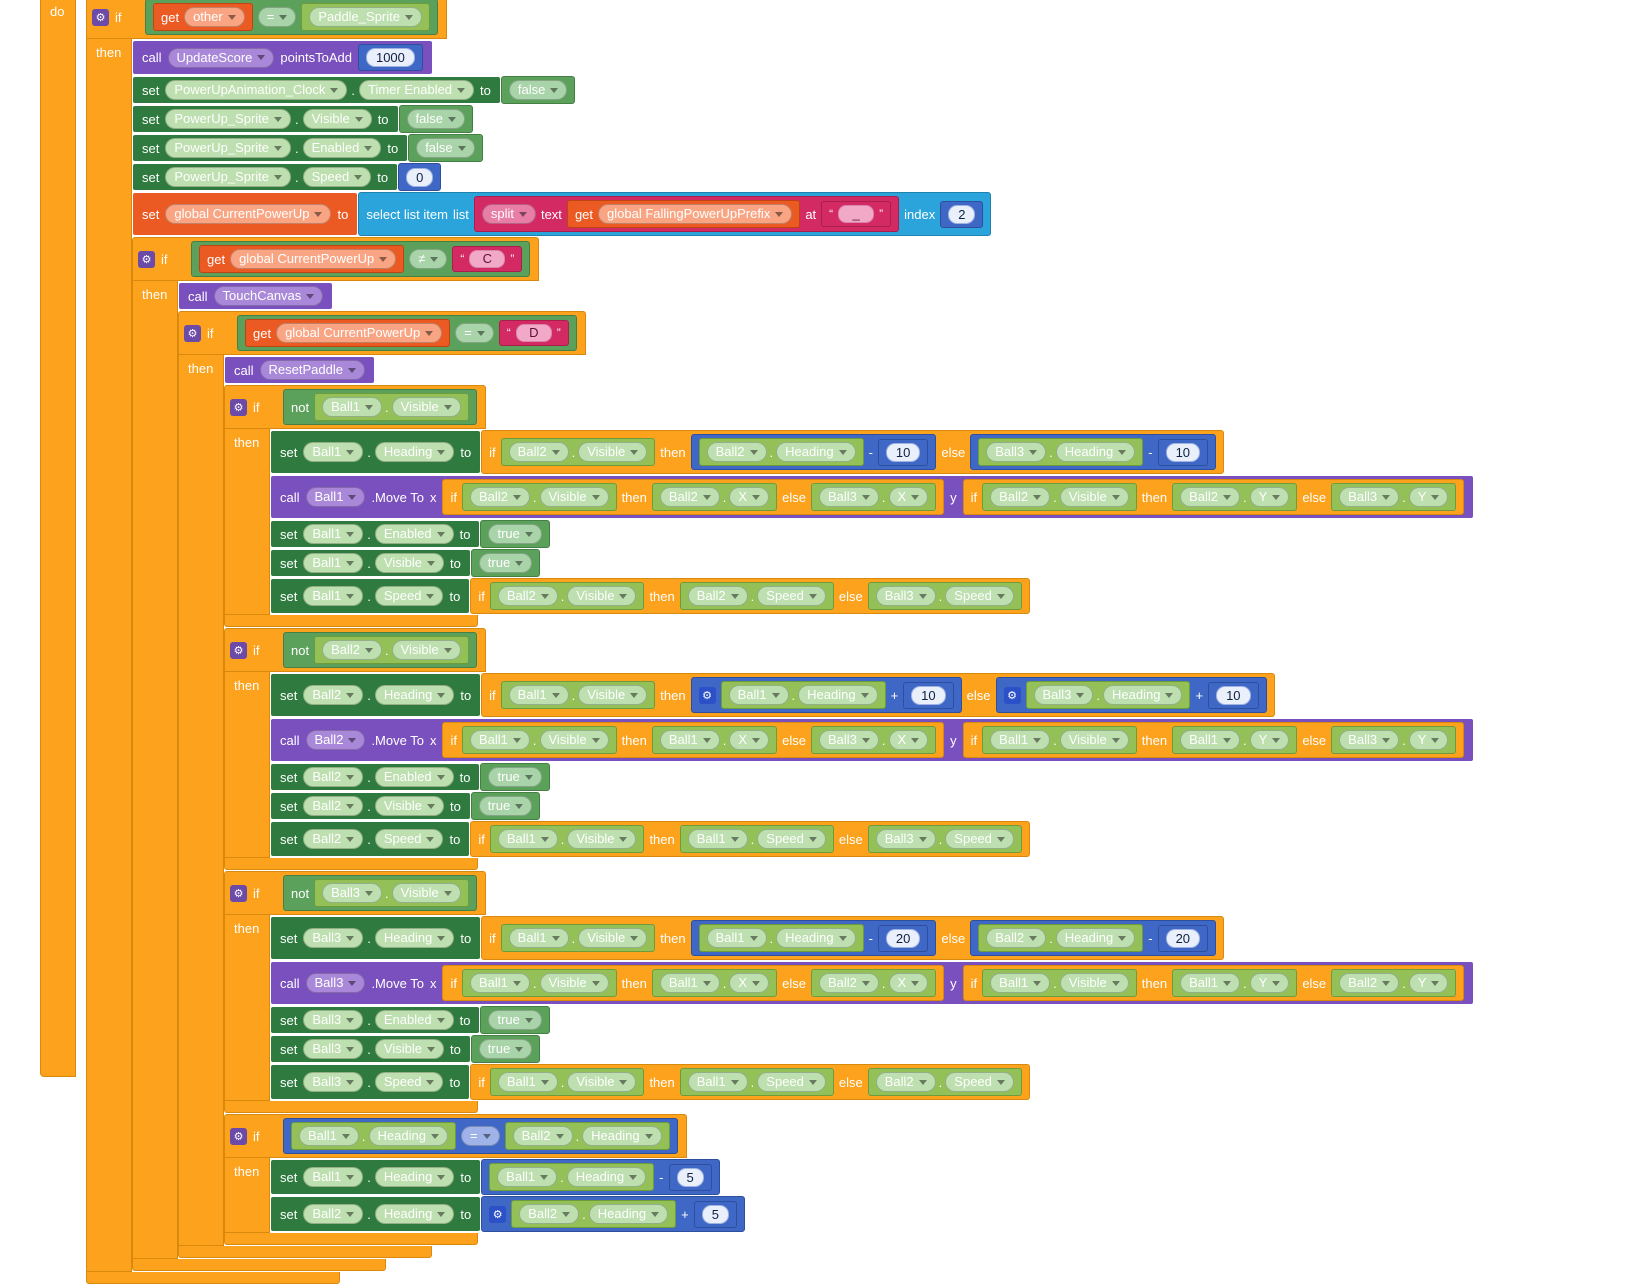 The image size is (1649, 1285). What do you see at coordinates (715, 1214) in the screenshot?
I see `number-block: 5` at bounding box center [715, 1214].